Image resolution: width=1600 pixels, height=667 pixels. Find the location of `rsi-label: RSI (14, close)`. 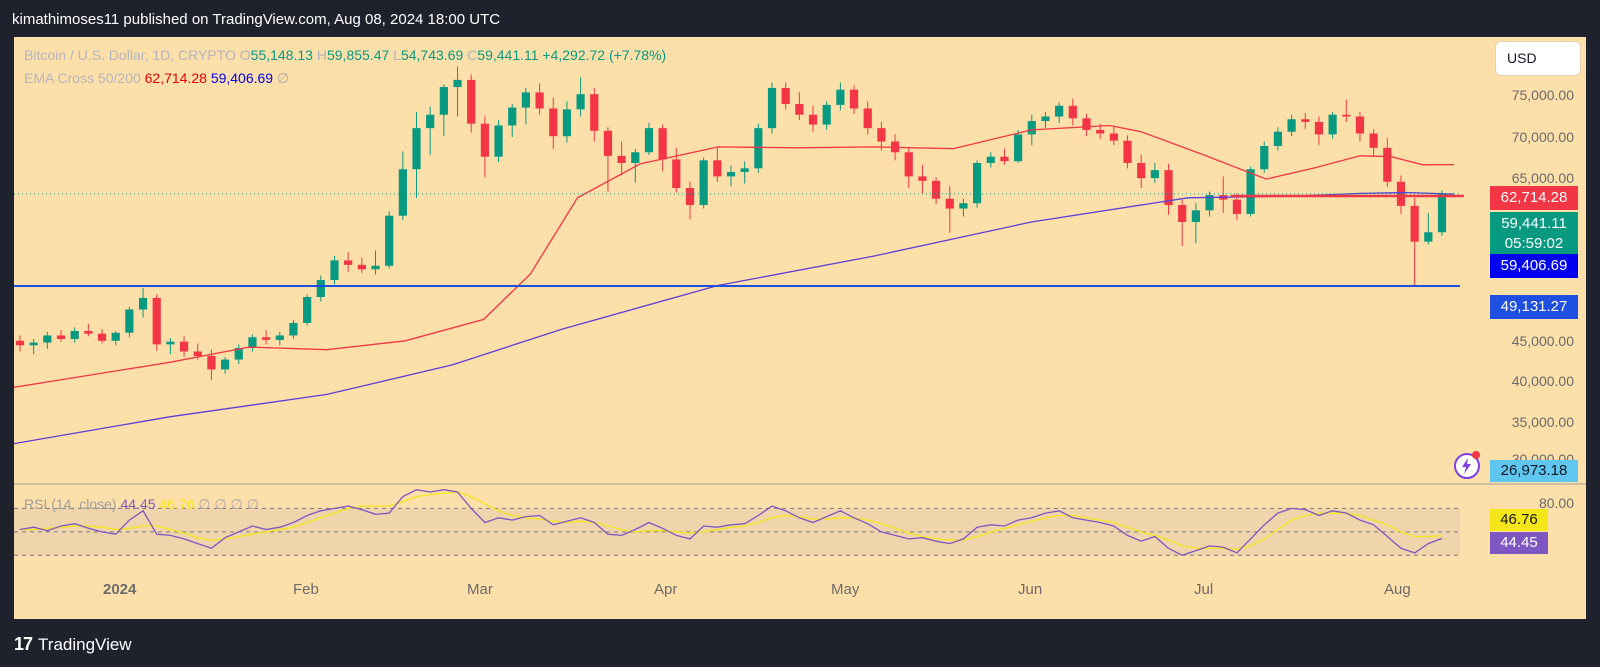

rsi-label: RSI (14, close) is located at coordinates (70, 504).